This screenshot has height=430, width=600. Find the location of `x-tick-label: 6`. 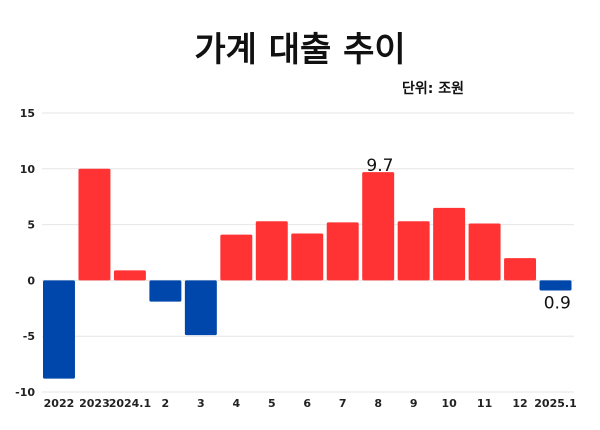

x-tick-label: 6 is located at coordinates (307, 403).